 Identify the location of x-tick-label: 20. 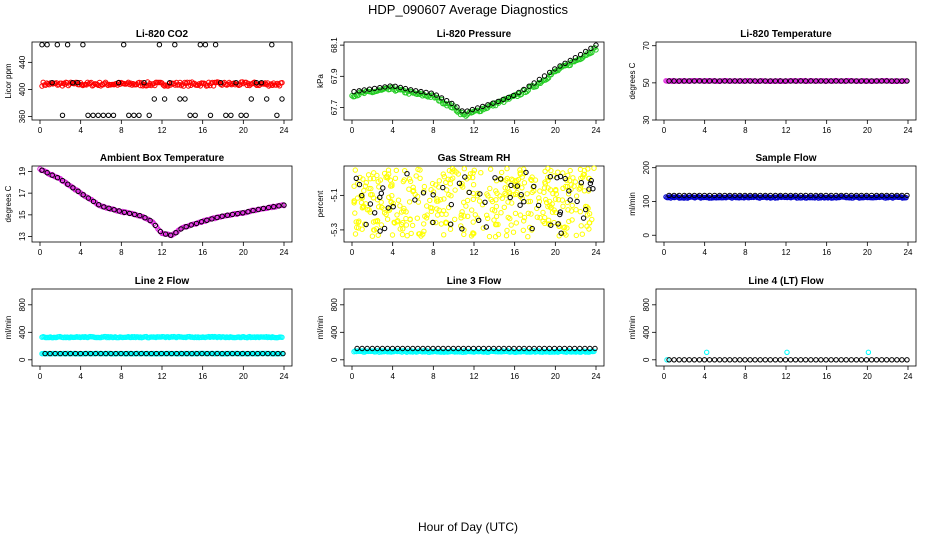
(867, 130).